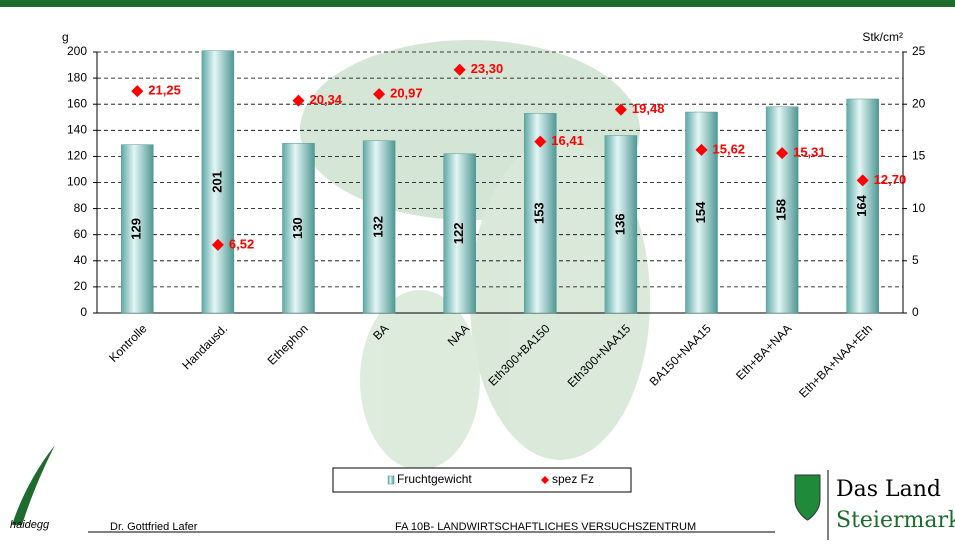  I want to click on marker-value-label: 20,34, so click(326, 99).